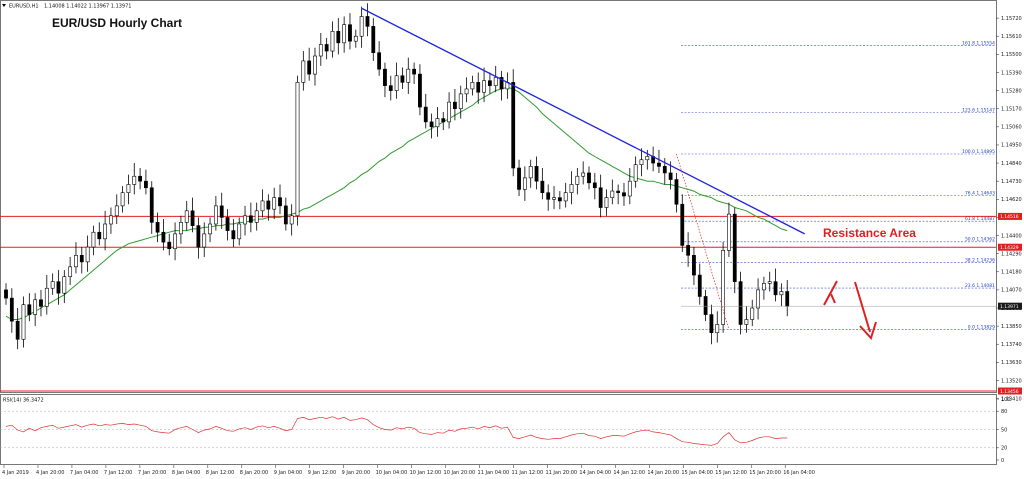 The height and width of the screenshot is (479, 1024). I want to click on symbol-dropdown-icon, so click(4, 5).